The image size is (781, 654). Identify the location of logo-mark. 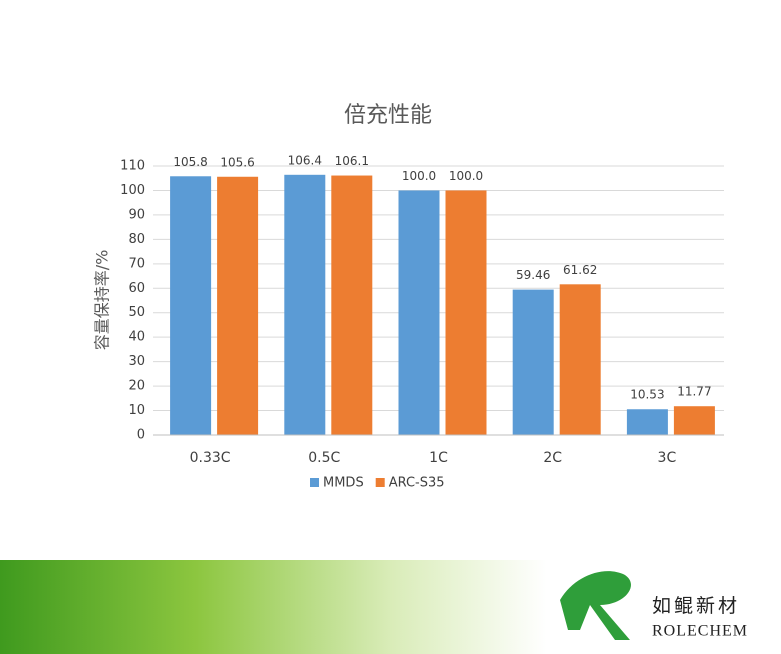
(595, 605).